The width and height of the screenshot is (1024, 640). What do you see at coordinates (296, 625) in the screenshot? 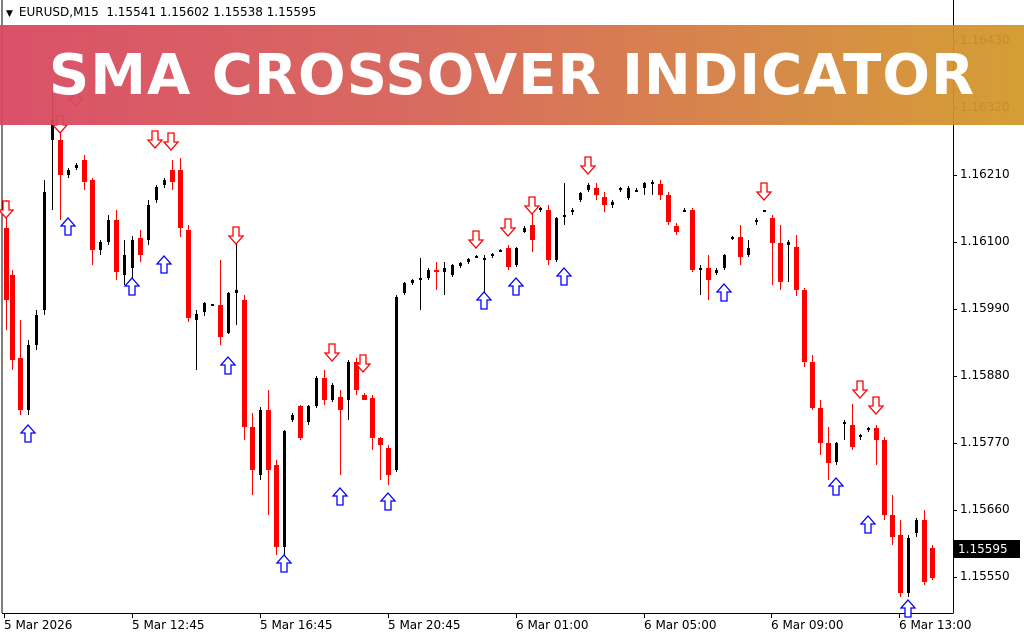
I see `time-tick-label: 5 Mar 16:45` at bounding box center [296, 625].